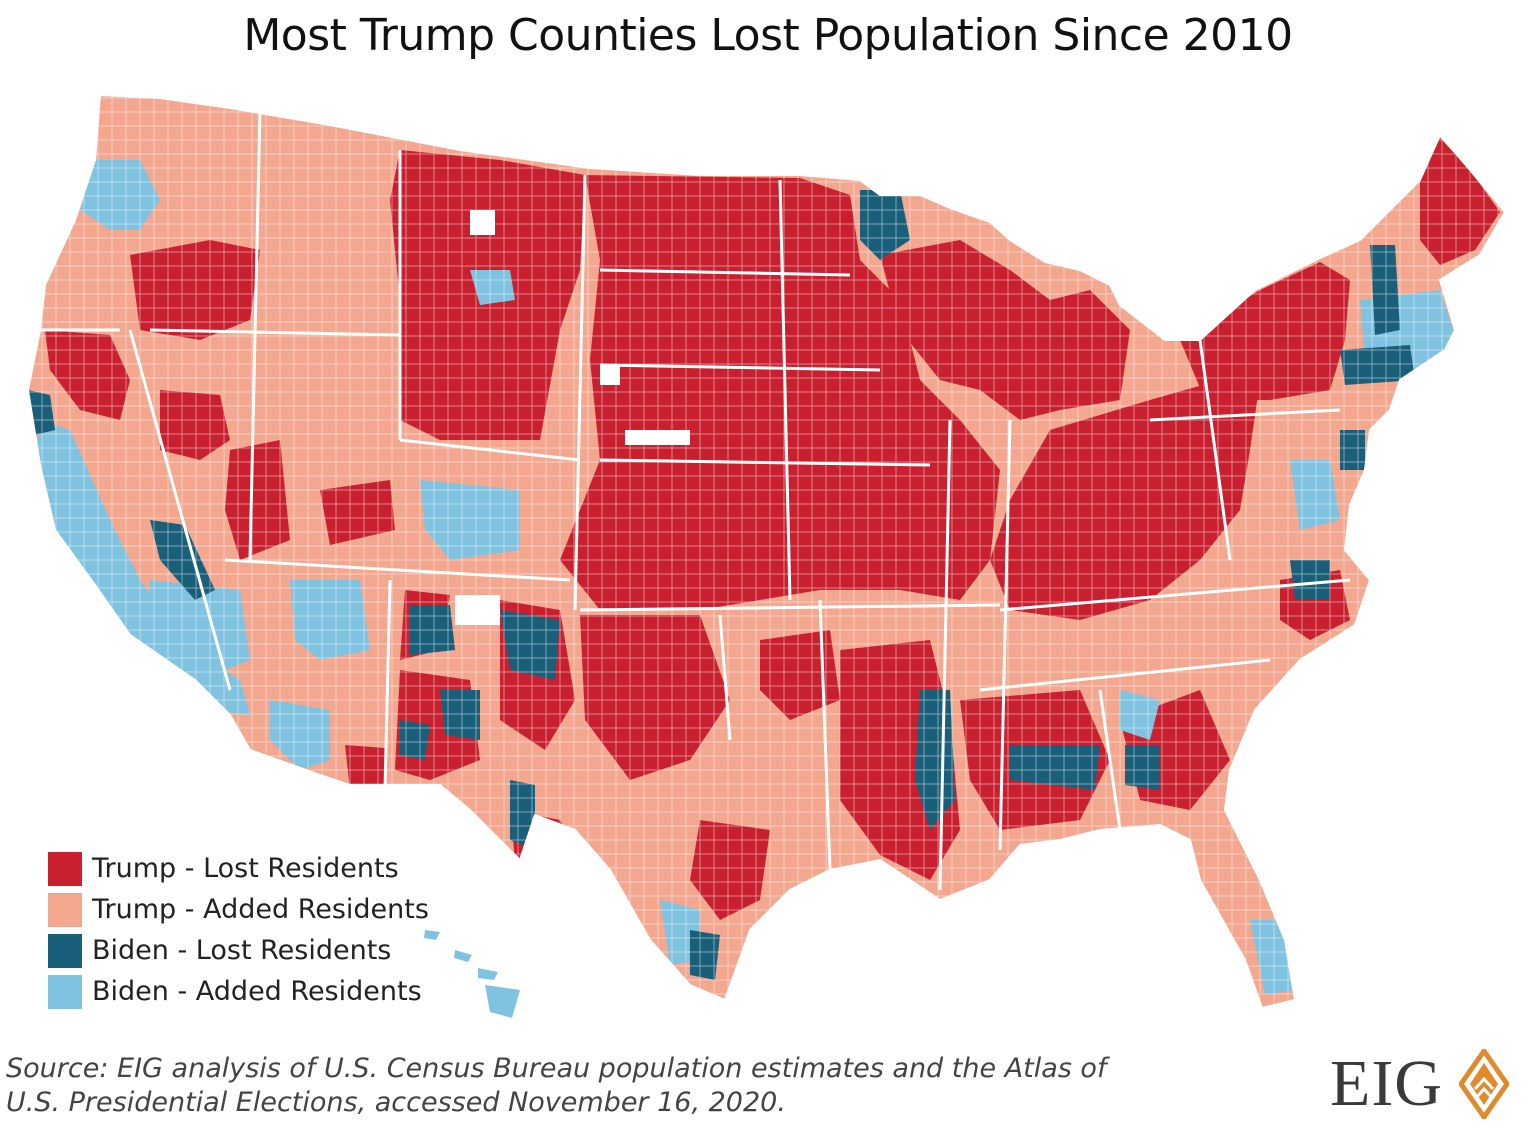 The height and width of the screenshot is (1130, 1536). I want to click on legend-label-biden-added: Biden - Added Residents, so click(257, 991).